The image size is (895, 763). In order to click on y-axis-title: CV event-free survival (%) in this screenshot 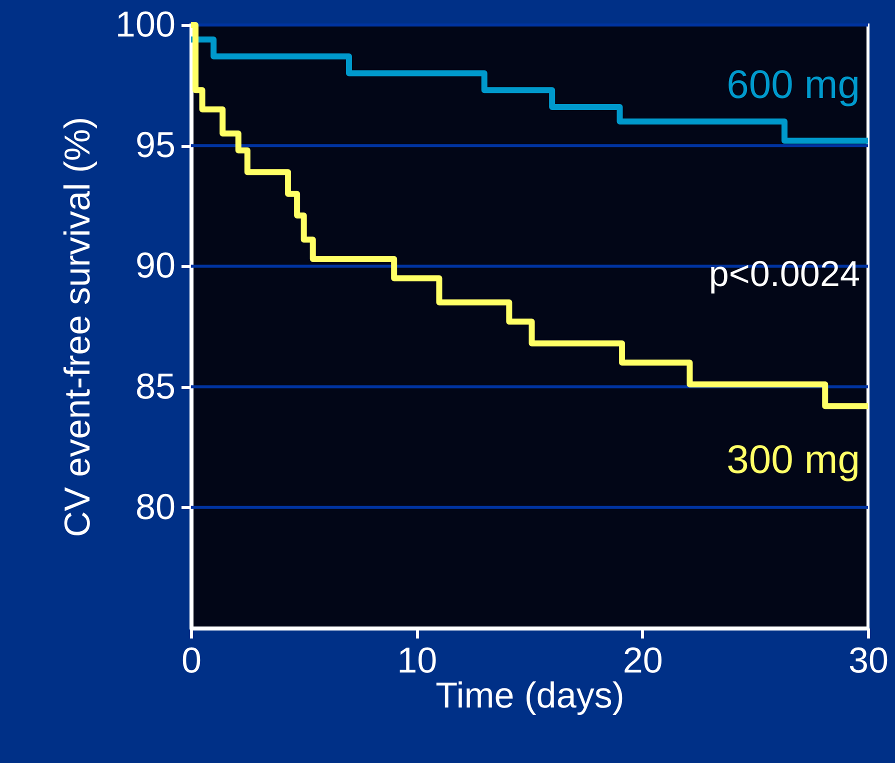, I will do `click(77, 327)`.